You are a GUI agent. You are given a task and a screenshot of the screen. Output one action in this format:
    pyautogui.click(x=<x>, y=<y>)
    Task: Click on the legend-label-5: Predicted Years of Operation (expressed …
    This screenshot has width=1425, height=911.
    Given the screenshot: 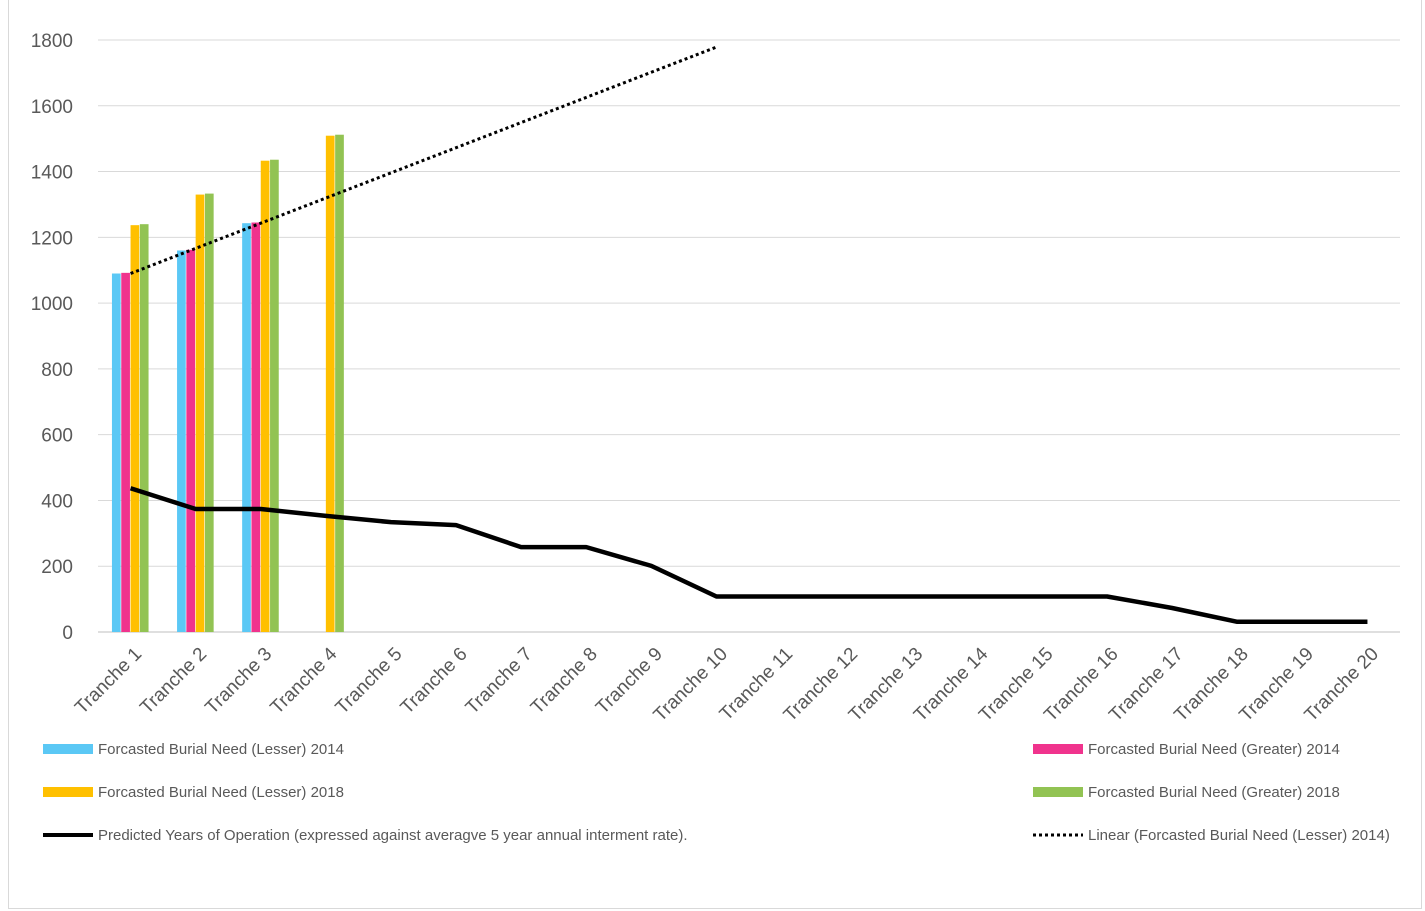 What is the action you would take?
    pyautogui.click(x=393, y=835)
    